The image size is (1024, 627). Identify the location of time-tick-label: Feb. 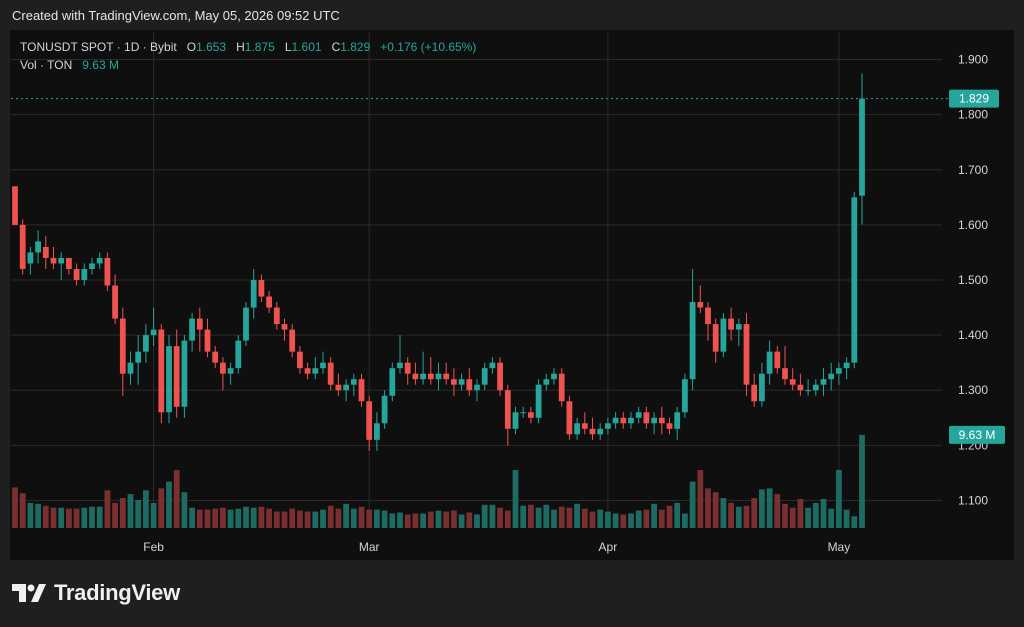
(153, 547).